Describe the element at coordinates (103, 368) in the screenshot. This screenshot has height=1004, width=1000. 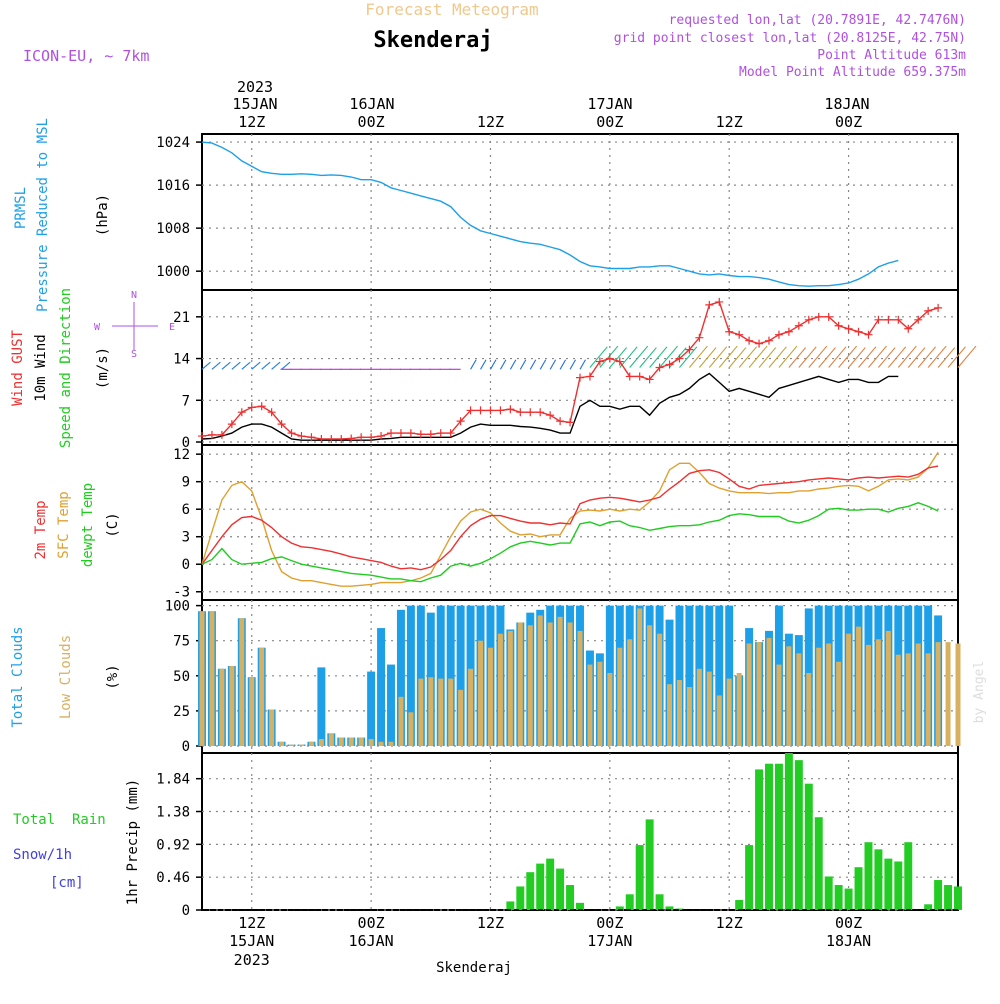
I see `wind-unit: (m/s)` at that location.